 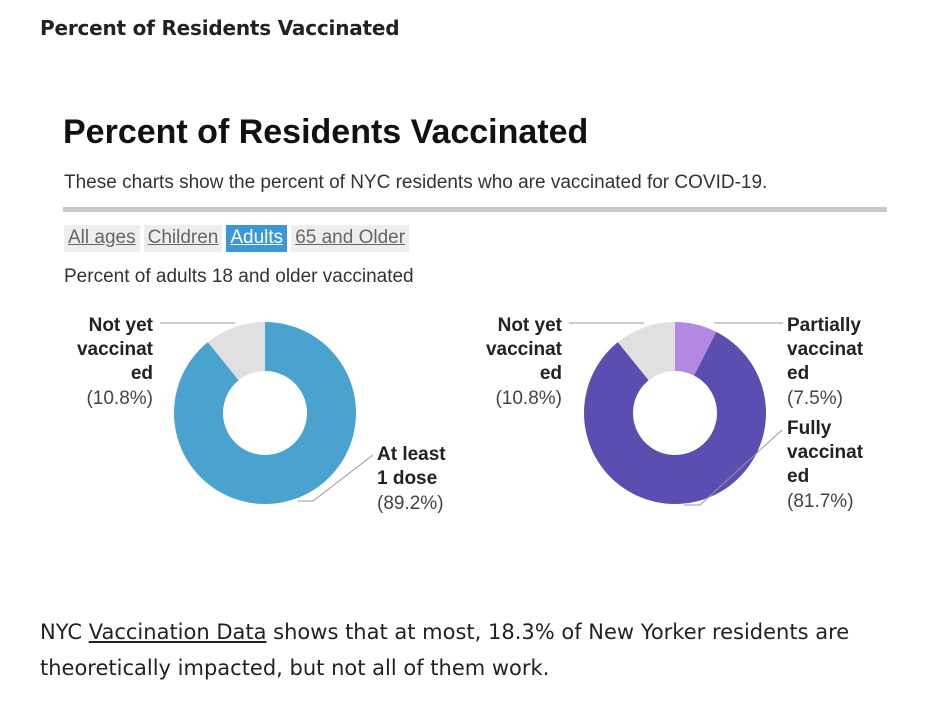 What do you see at coordinates (102, 238) in the screenshot?
I see `tab-all-ages: All ages` at bounding box center [102, 238].